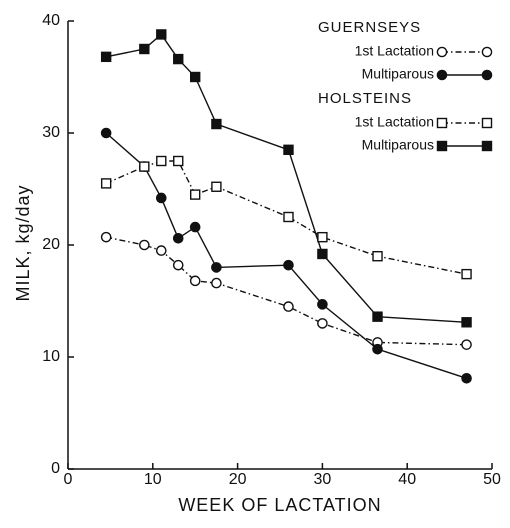  I want to click on x-tick-label: 30, so click(323, 479).